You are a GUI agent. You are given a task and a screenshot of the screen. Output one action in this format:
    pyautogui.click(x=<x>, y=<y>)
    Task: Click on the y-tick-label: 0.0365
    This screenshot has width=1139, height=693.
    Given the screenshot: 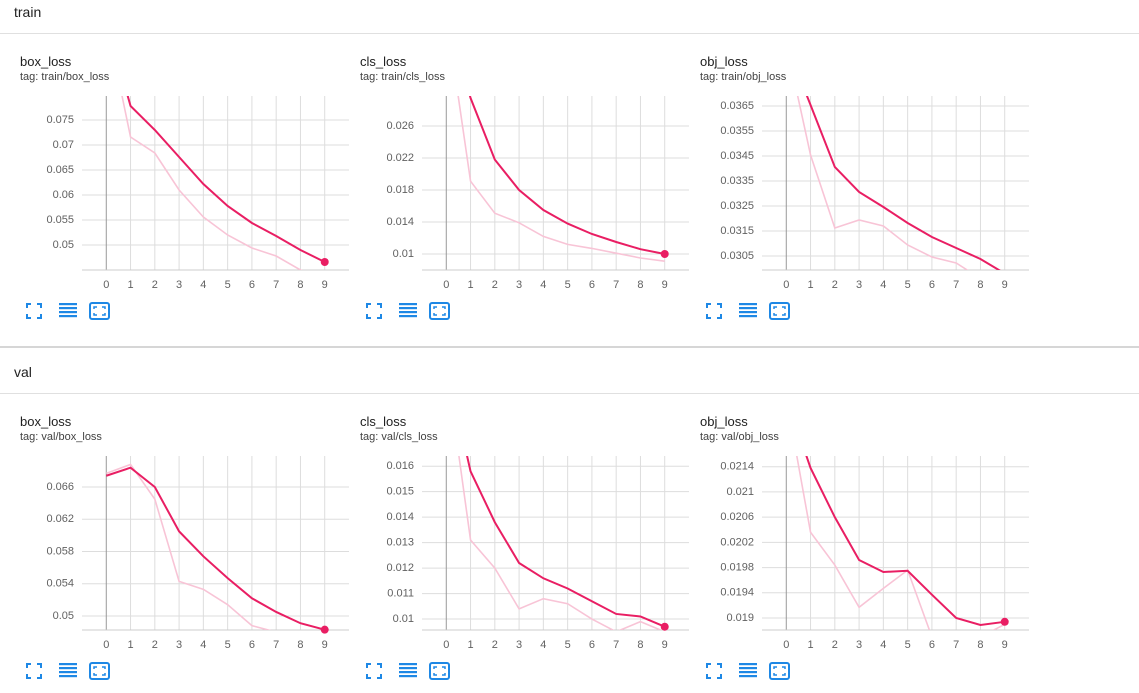 What is the action you would take?
    pyautogui.click(x=737, y=106)
    